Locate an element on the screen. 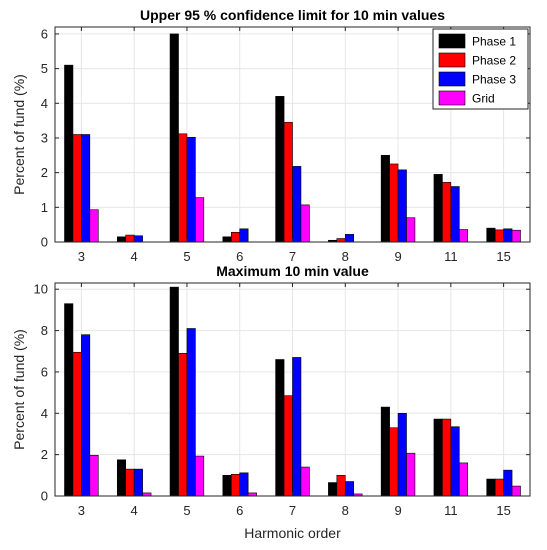 The image size is (547, 550). x-tick-label: 11 is located at coordinates (451, 510).